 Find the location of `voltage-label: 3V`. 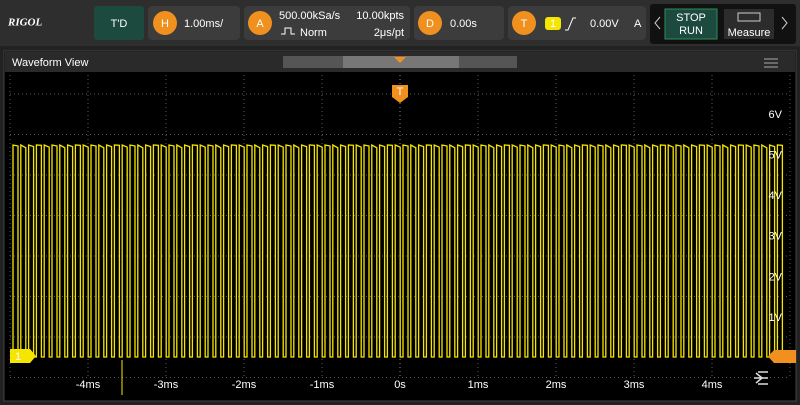

voltage-label: 3V is located at coordinates (776, 237).